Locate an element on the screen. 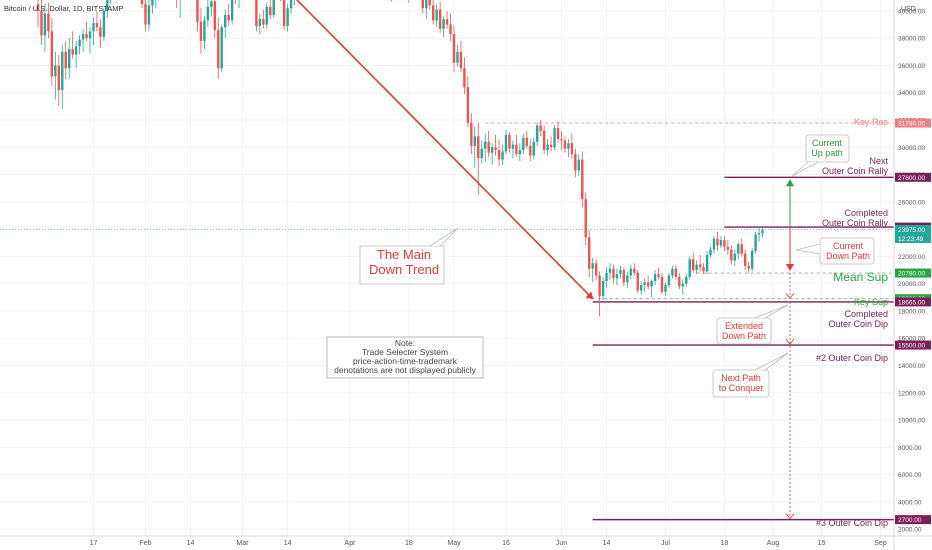 This screenshot has height=550, width=932. x-tick-label: Jul is located at coordinates (665, 543).